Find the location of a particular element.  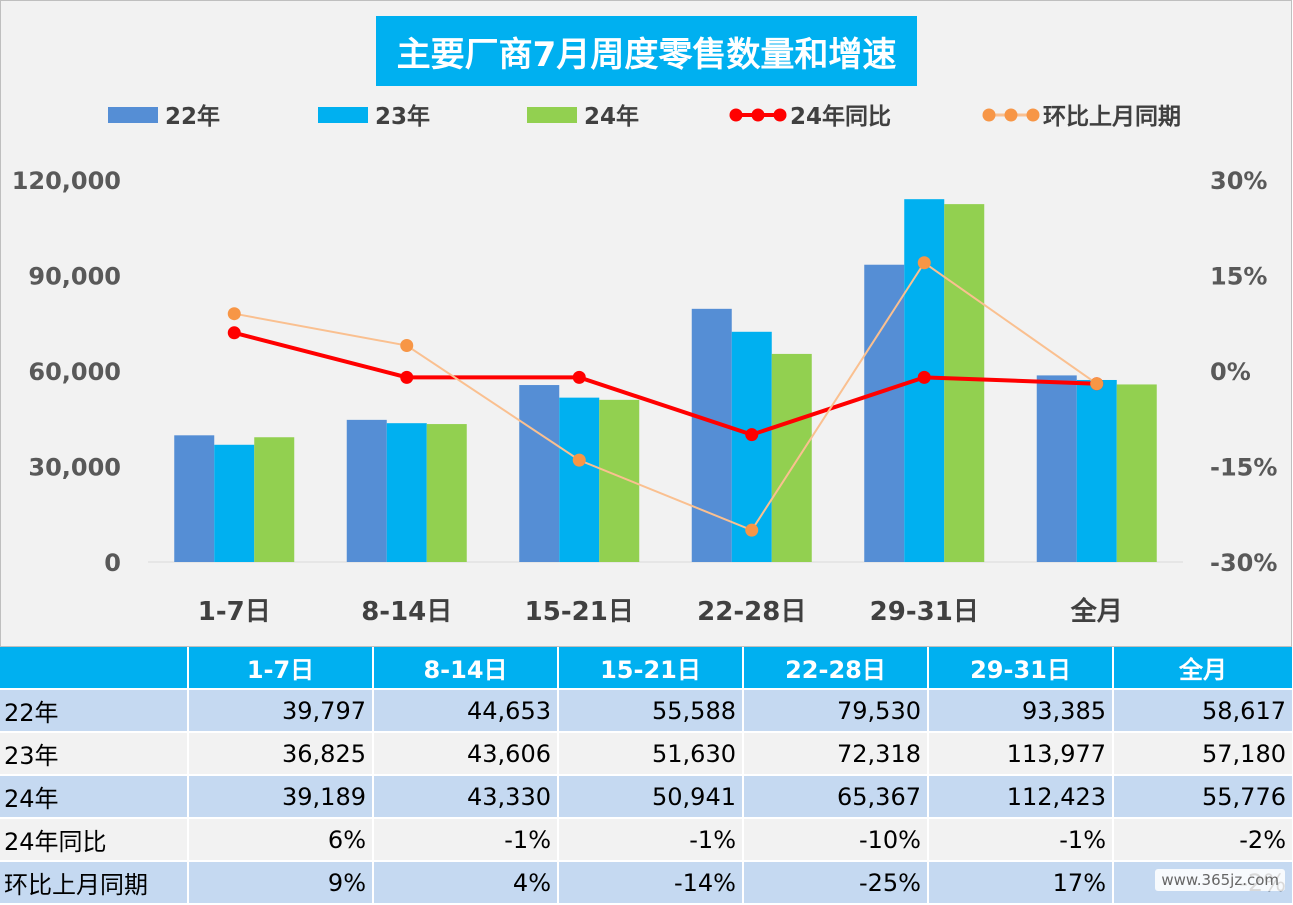

table-row-label: 环比上月同期 is located at coordinates (94, 883).